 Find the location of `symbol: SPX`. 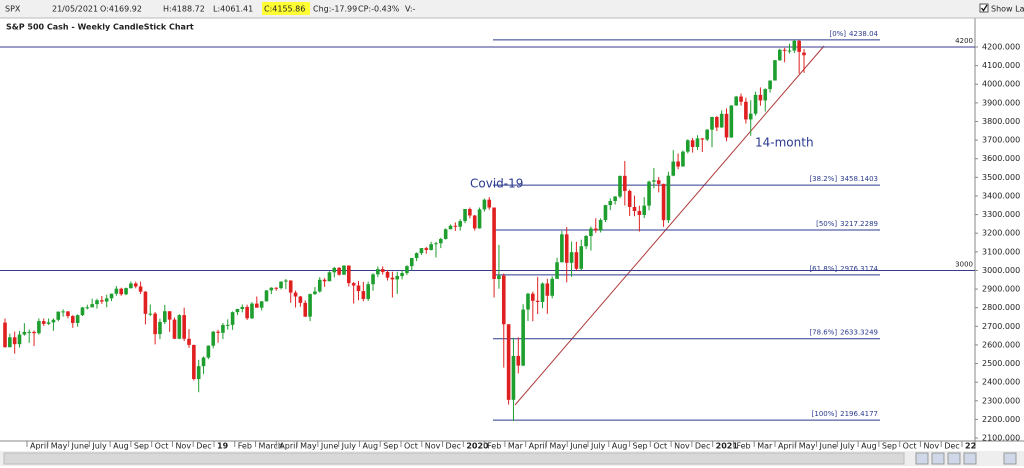

symbol: SPX is located at coordinates (13, 9).